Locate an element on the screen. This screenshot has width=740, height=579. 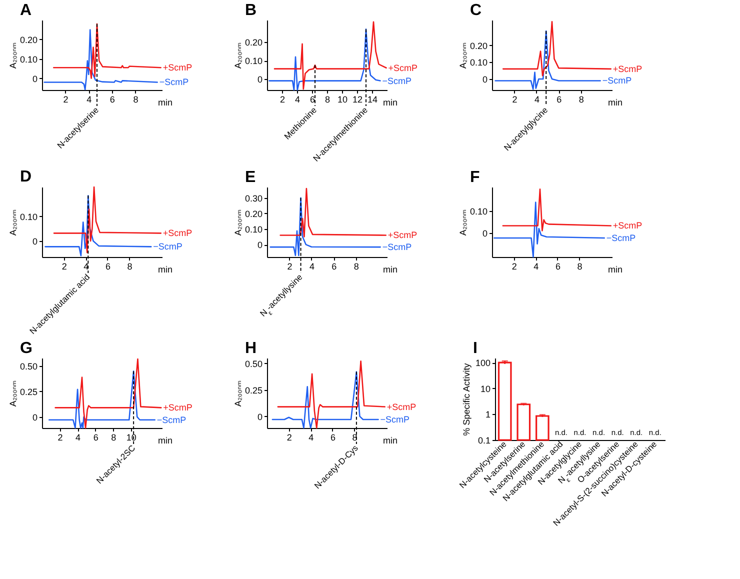
chart-title: A is located at coordinates (26, 10).